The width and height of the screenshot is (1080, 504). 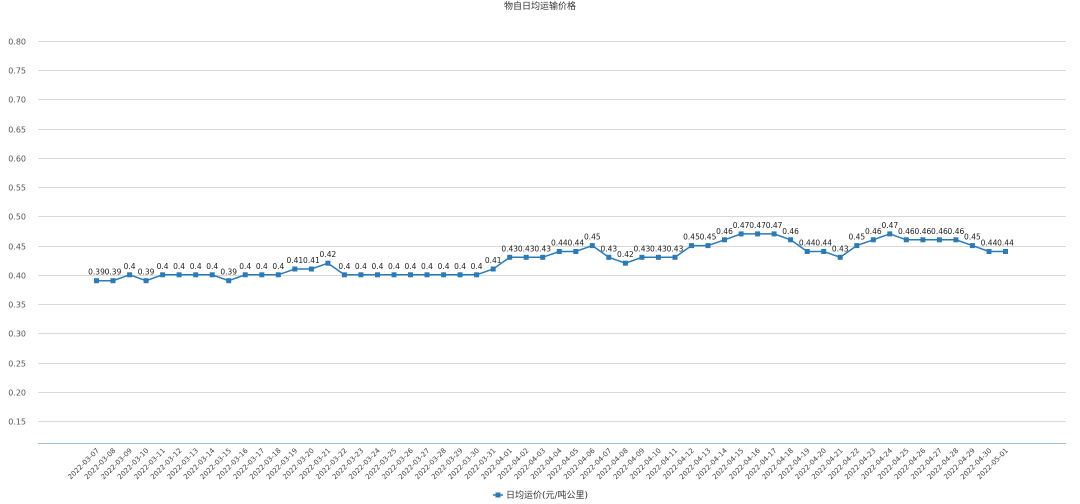 What do you see at coordinates (551, 257) in the screenshot?
I see `series-path` at bounding box center [551, 257].